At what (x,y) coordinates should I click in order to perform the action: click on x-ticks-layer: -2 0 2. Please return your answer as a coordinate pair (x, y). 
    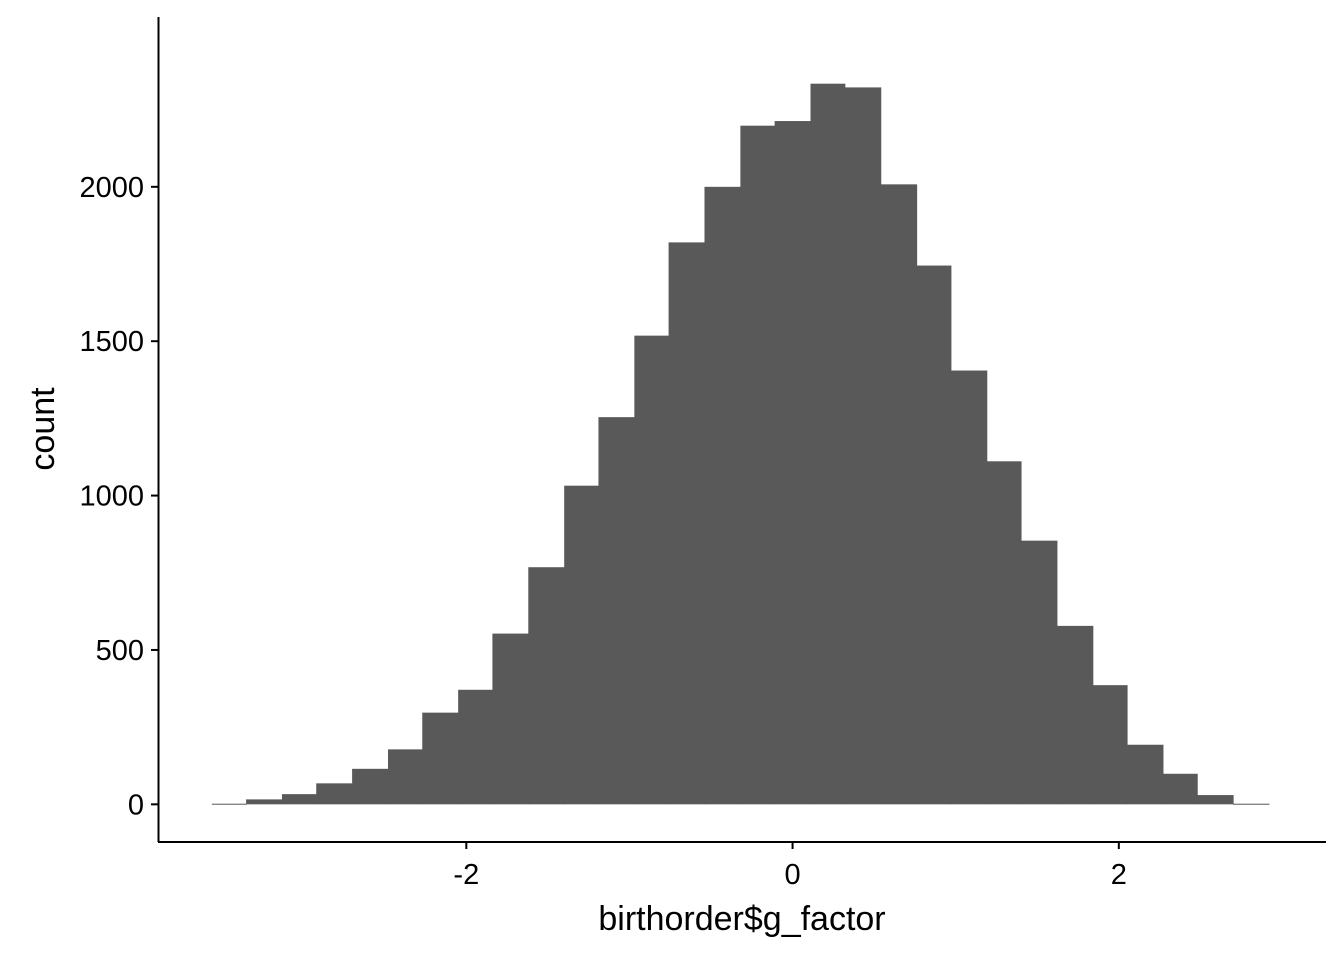
    Looking at the image, I should click on (790, 866).